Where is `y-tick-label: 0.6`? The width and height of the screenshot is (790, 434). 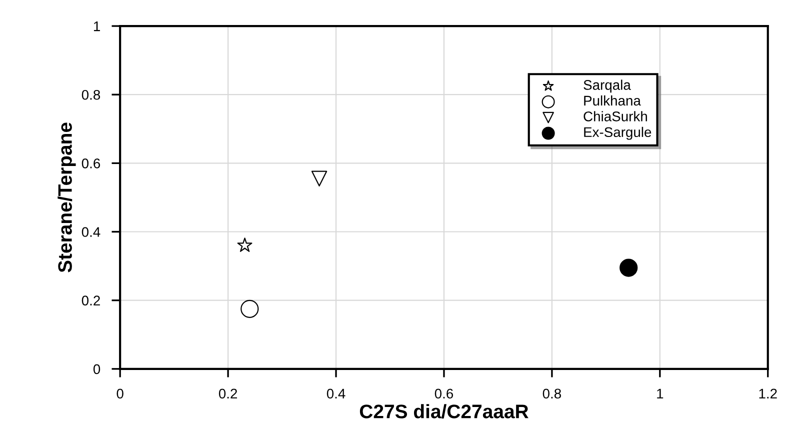 y-tick-label: 0.6 is located at coordinates (91, 163).